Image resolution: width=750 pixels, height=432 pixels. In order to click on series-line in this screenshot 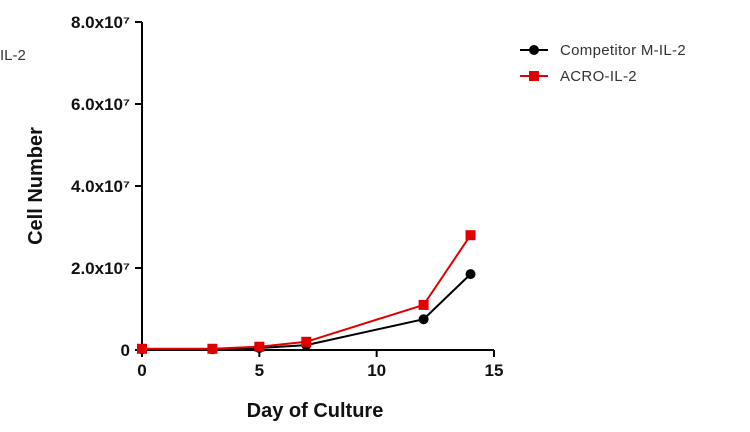, I will do `click(307, 292)`.